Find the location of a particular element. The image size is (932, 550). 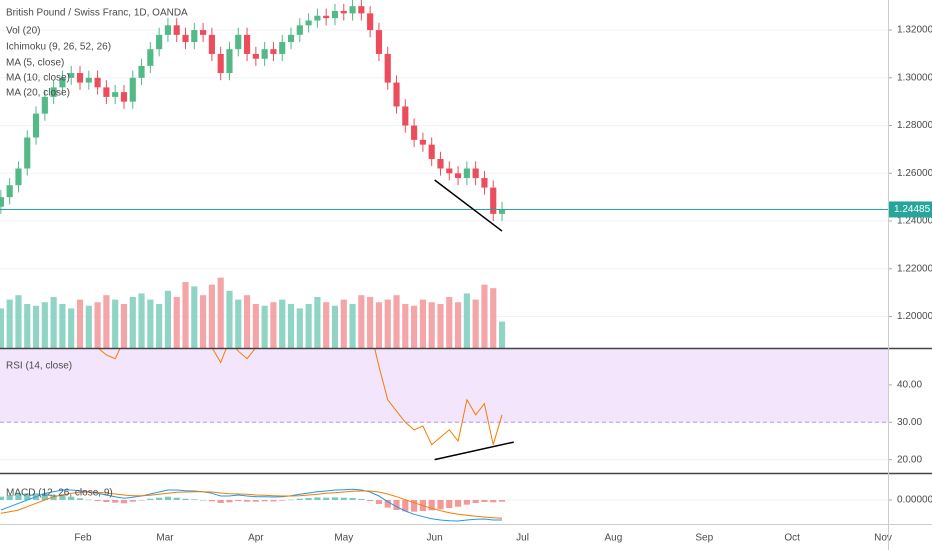

x-tick-label: Jul is located at coordinates (522, 538).